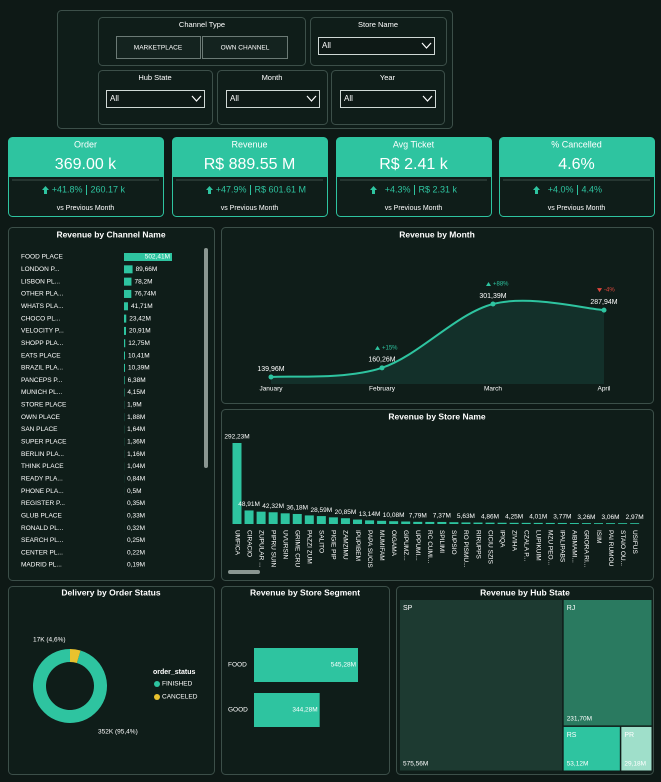 The width and height of the screenshot is (661, 782). Describe the element at coordinates (304, 710) in the screenshot. I see `value-label: 344,28M` at that location.